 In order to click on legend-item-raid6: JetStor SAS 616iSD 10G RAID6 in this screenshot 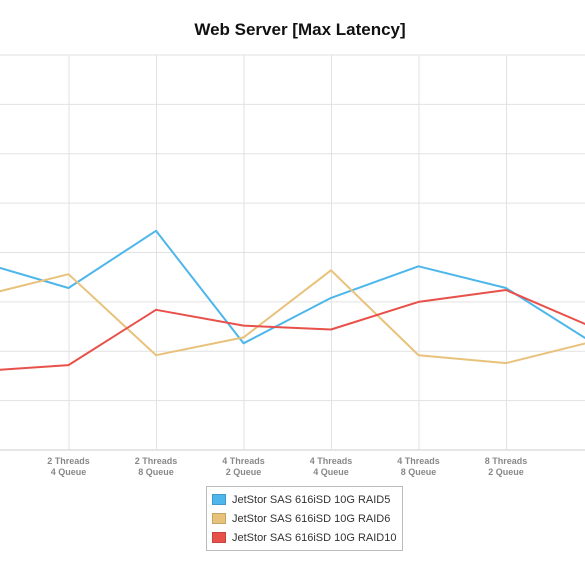, I will do `click(304, 518)`.